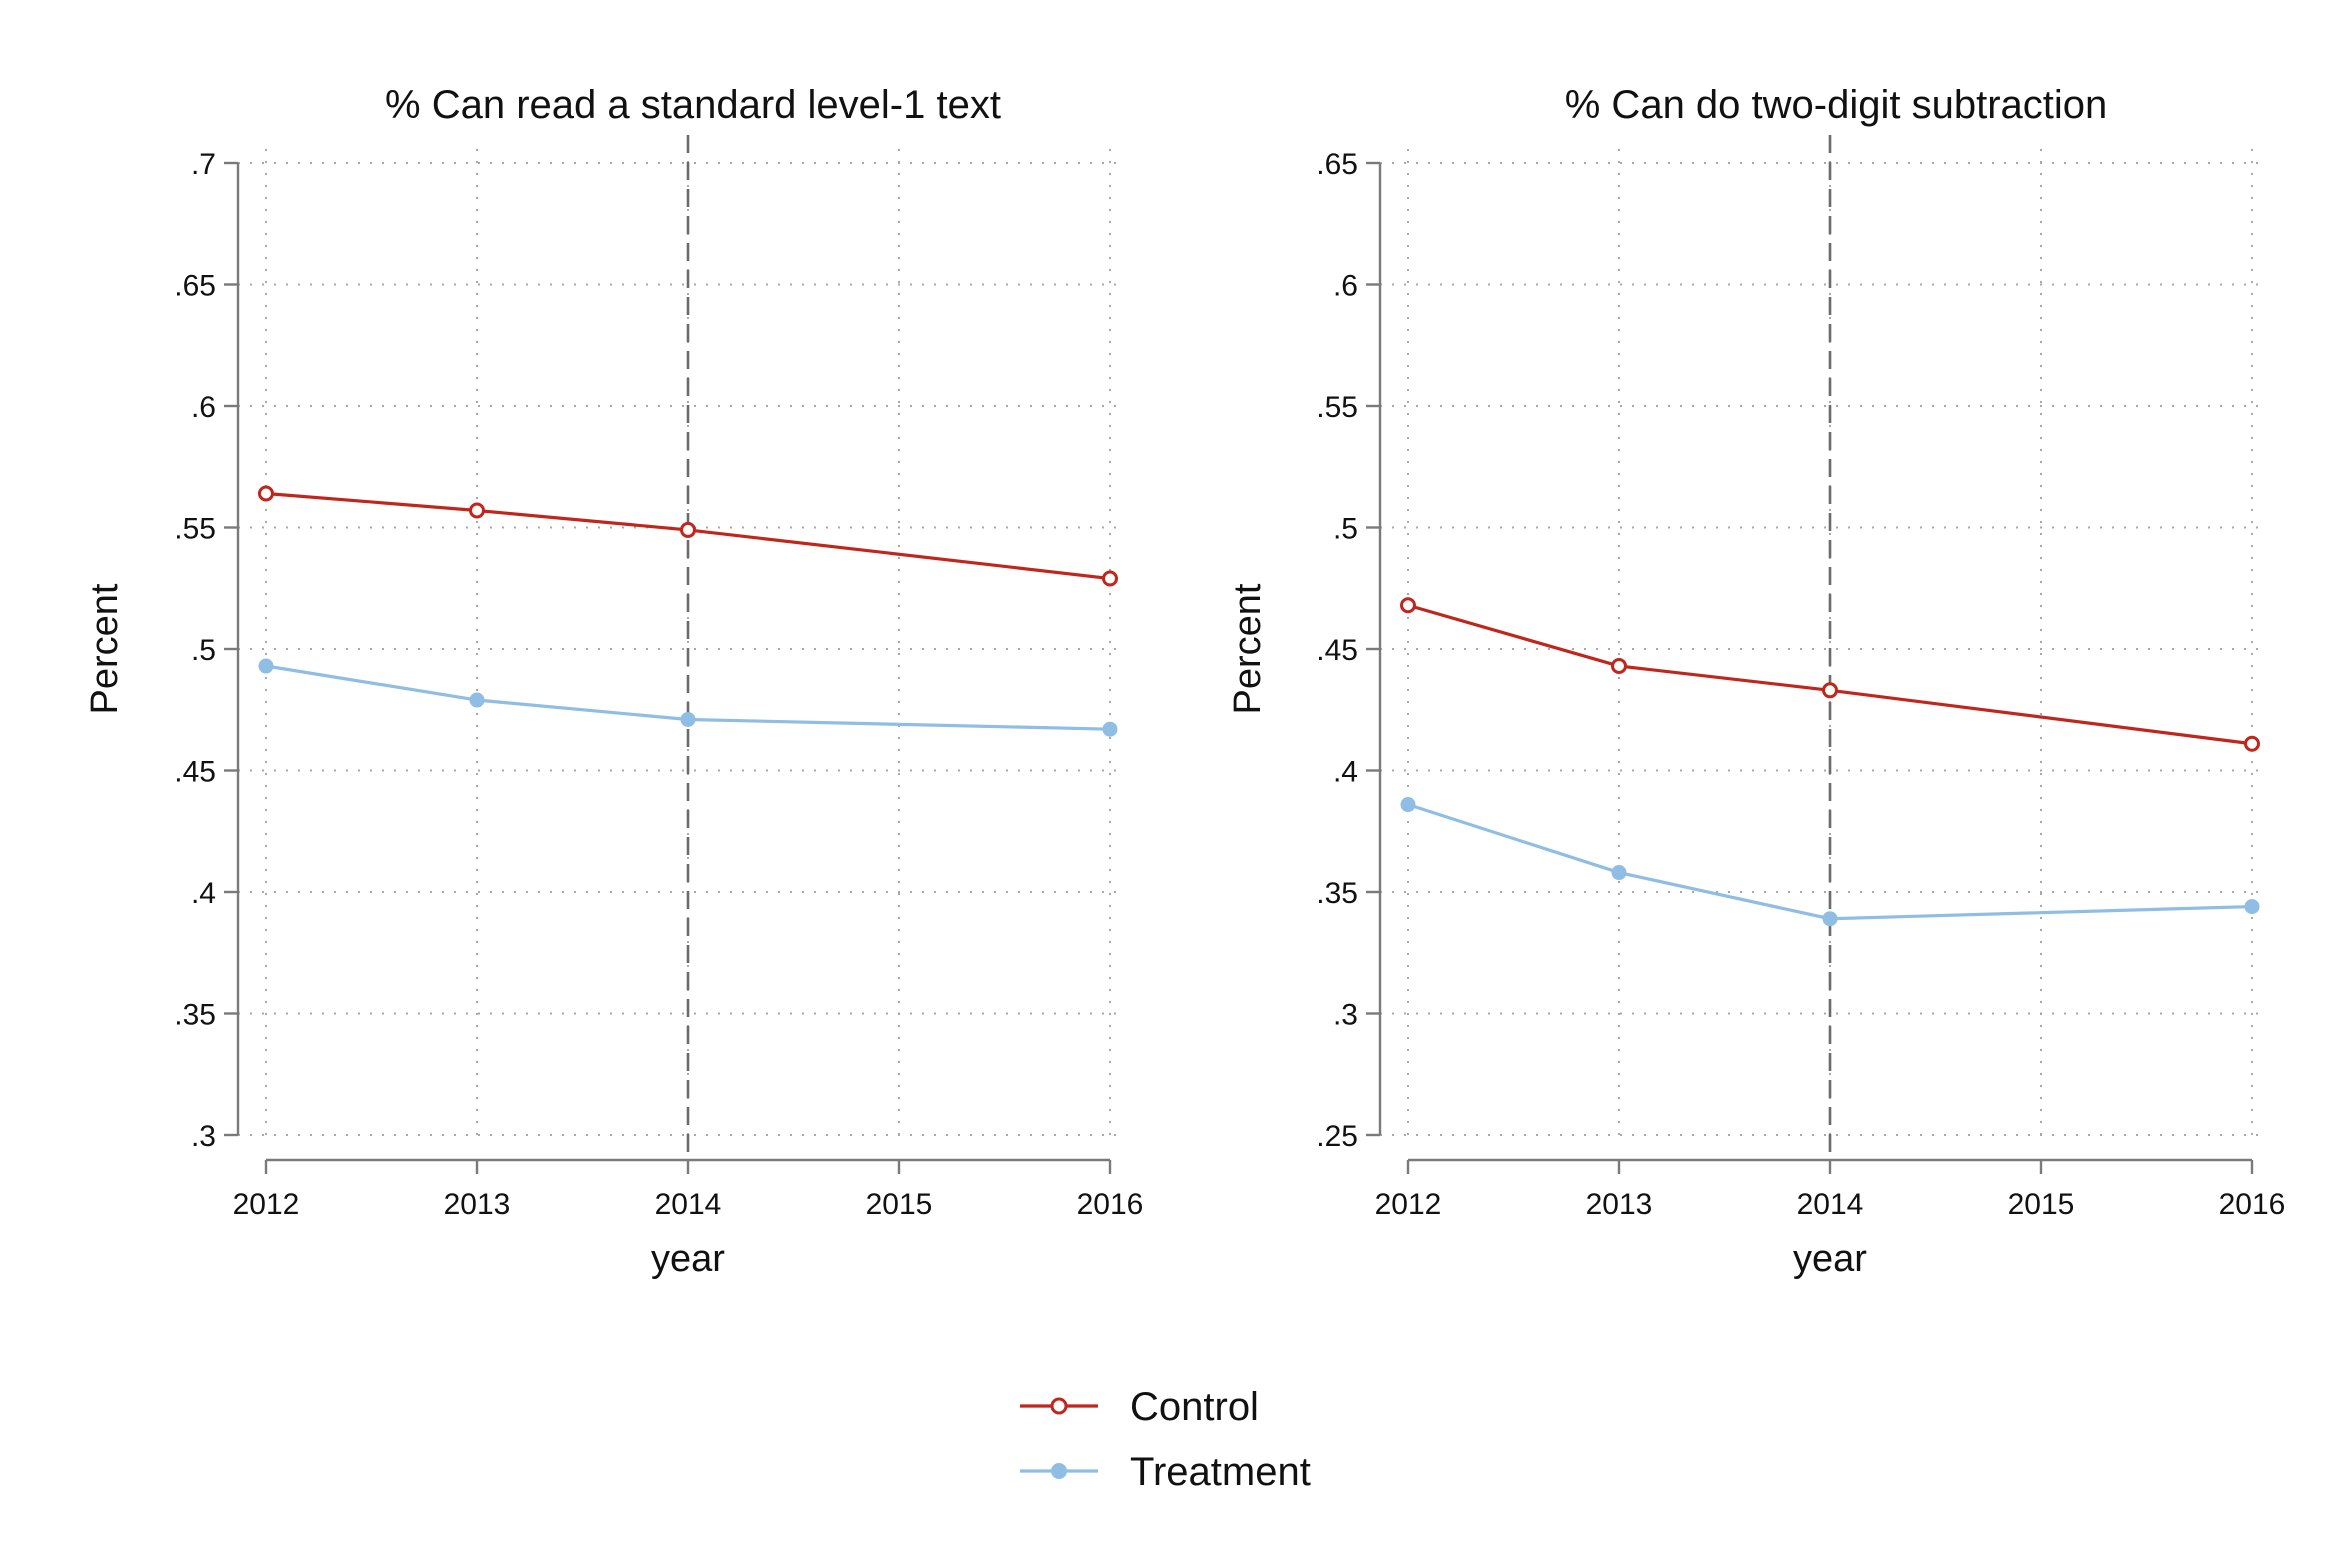 The height and width of the screenshot is (1566, 2350). Describe the element at coordinates (1220, 1472) in the screenshot. I see `legend-treatment-label: Treatment` at that location.